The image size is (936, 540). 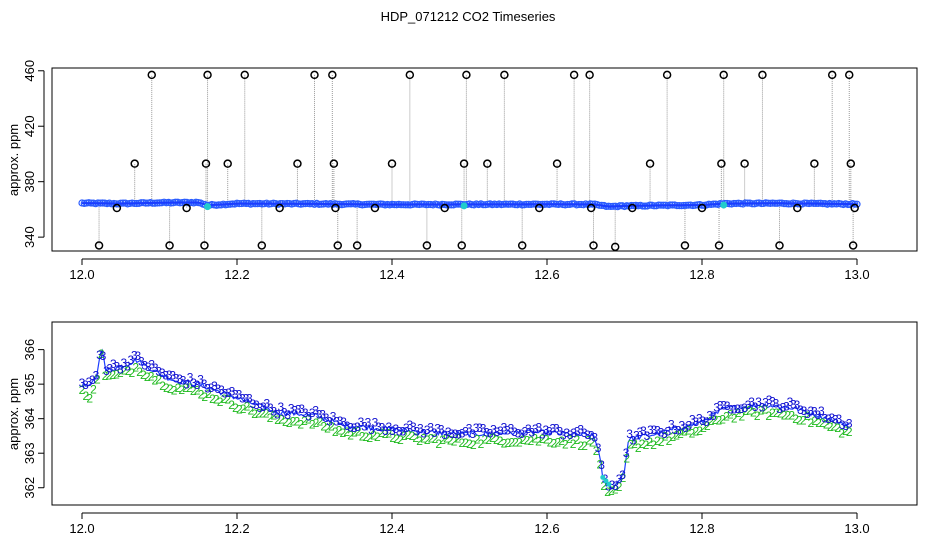 I want to click on bottom-y-tick-label: 365, so click(x=29, y=384).